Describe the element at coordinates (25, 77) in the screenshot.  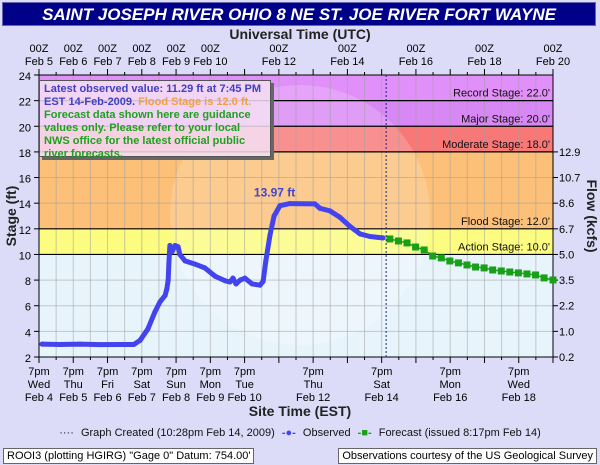
I see `y-tick-label: 24` at that location.